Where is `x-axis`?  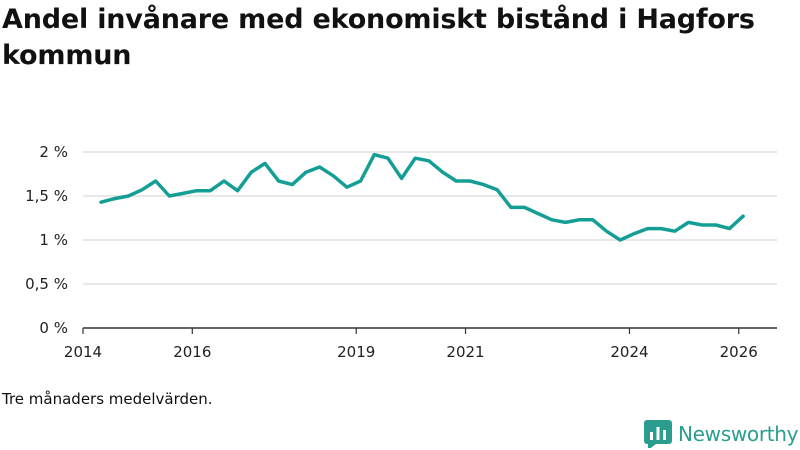
x-axis is located at coordinates (429, 330).